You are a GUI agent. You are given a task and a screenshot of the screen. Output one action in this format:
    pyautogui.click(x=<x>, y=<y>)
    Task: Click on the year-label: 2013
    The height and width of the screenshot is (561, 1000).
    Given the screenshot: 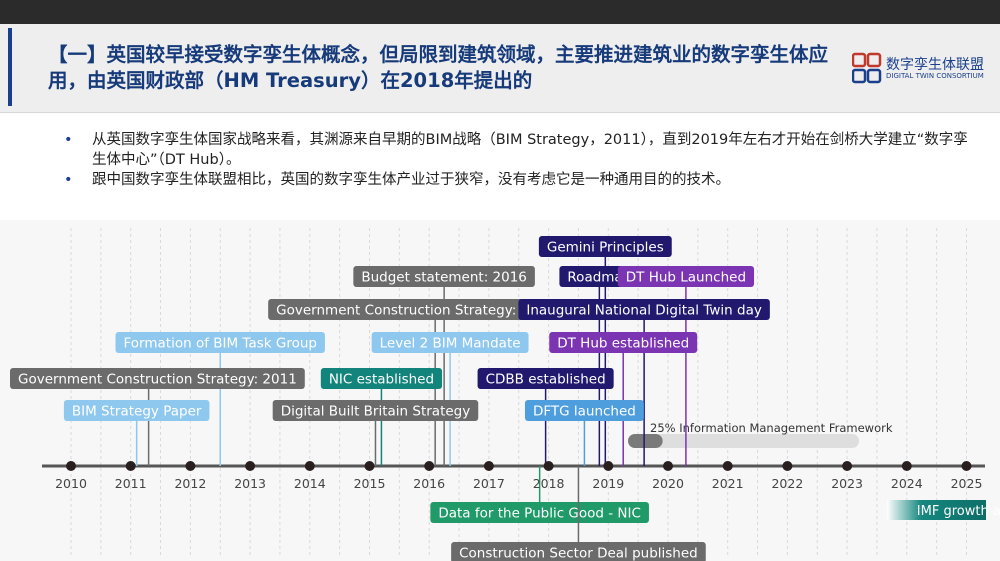 What is the action you would take?
    pyautogui.click(x=250, y=483)
    